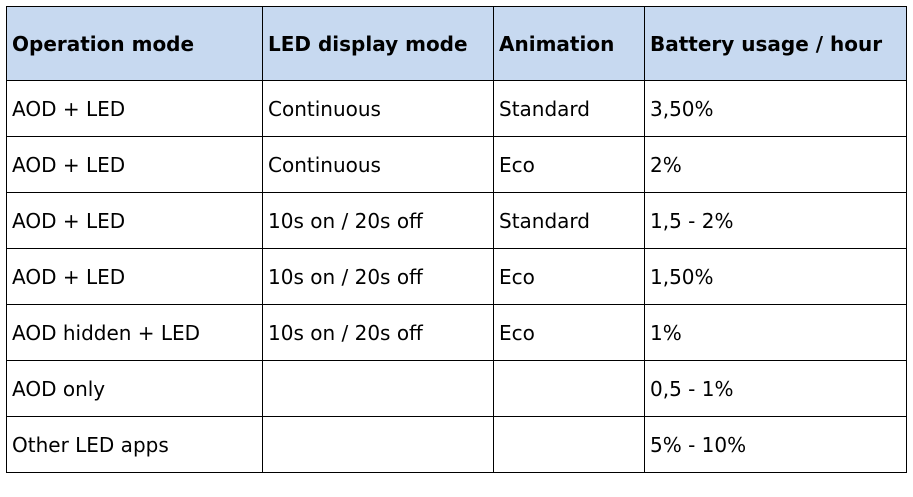  I want to click on cell-battery-usage: 3,50%, so click(775, 108).